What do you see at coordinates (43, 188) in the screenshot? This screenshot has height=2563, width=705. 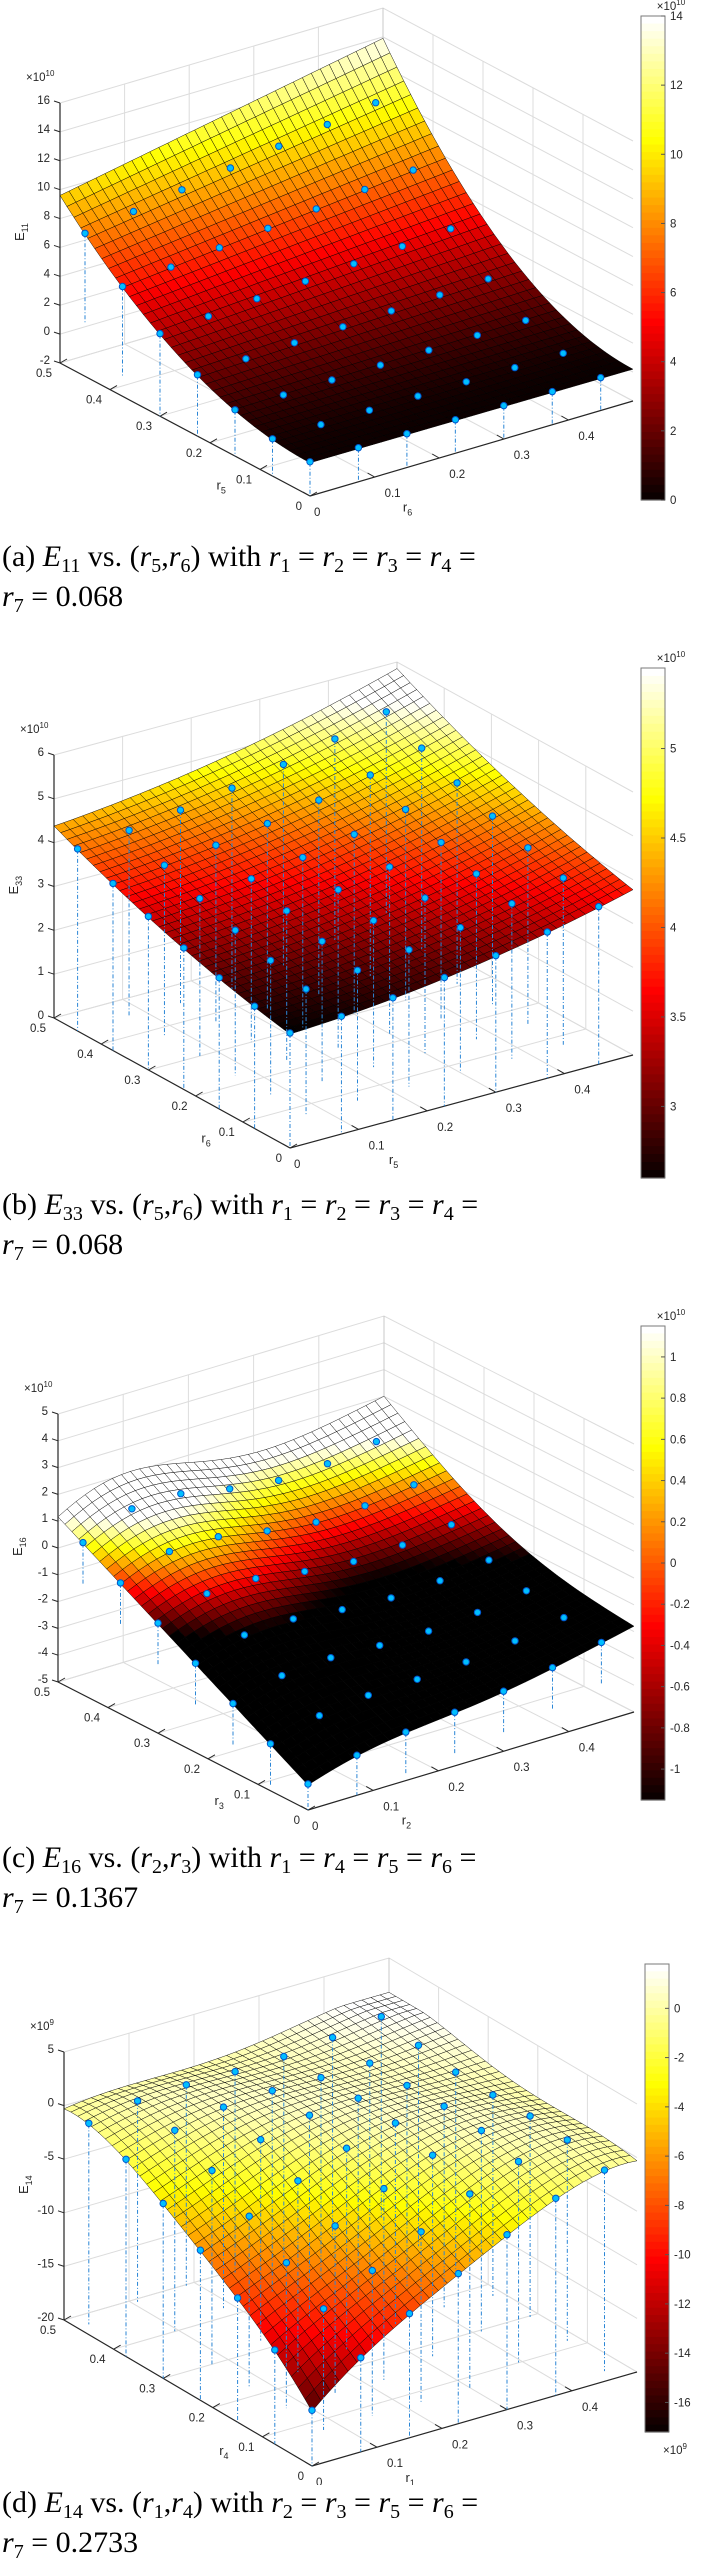 I see `z-tick-label: 10` at bounding box center [43, 188].